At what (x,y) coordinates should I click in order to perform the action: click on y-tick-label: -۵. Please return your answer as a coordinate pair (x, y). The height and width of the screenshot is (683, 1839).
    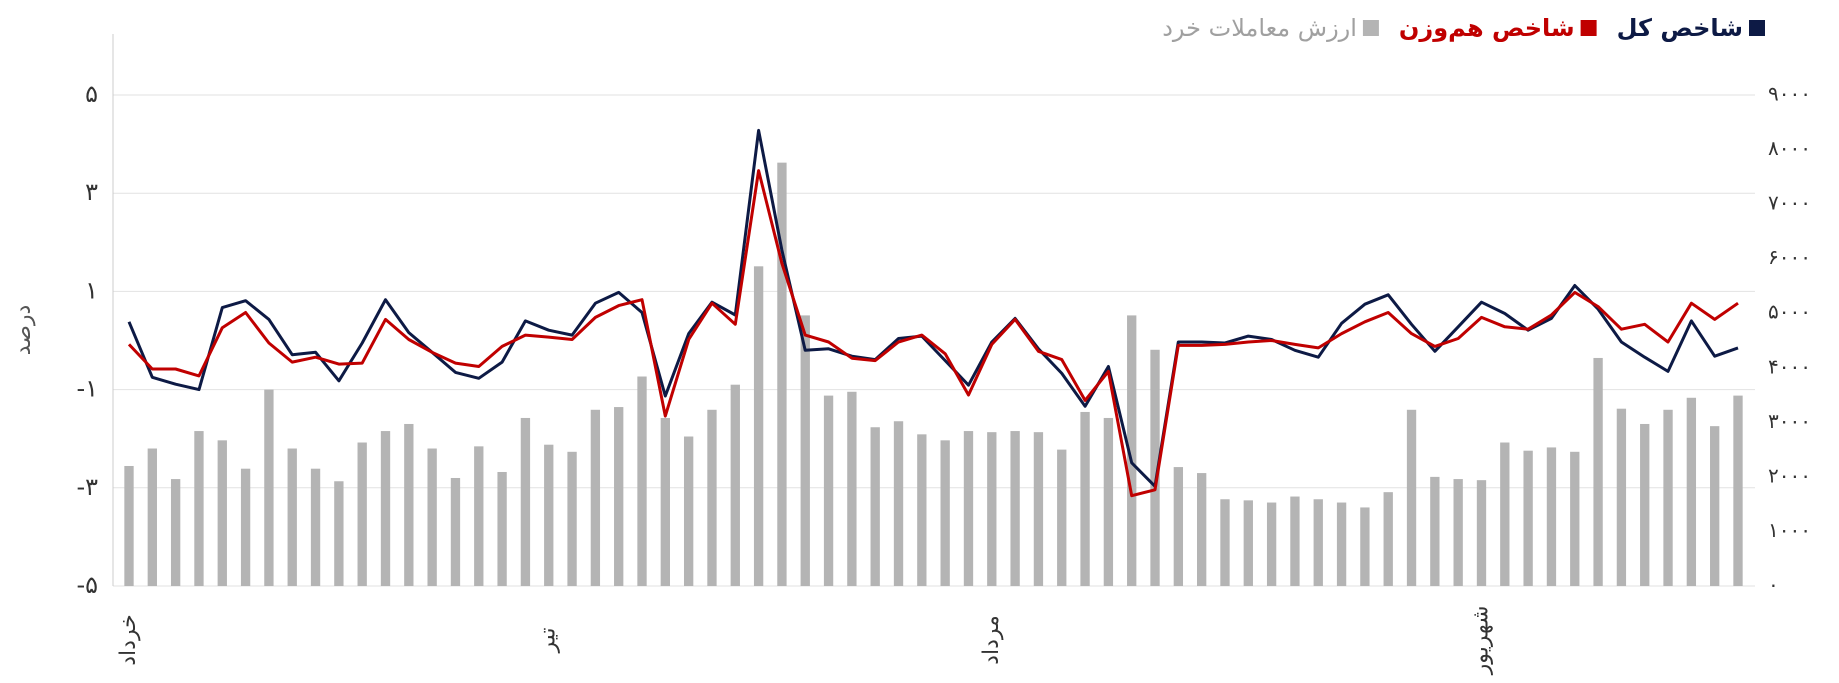
    Looking at the image, I should click on (87, 585).